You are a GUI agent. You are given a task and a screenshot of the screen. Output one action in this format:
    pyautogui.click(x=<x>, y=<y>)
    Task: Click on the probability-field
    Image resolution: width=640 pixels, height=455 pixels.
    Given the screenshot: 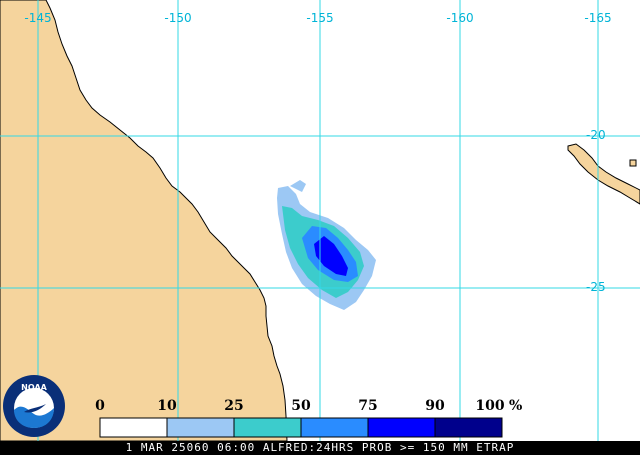 What is the action you would take?
    pyautogui.click(x=326, y=245)
    